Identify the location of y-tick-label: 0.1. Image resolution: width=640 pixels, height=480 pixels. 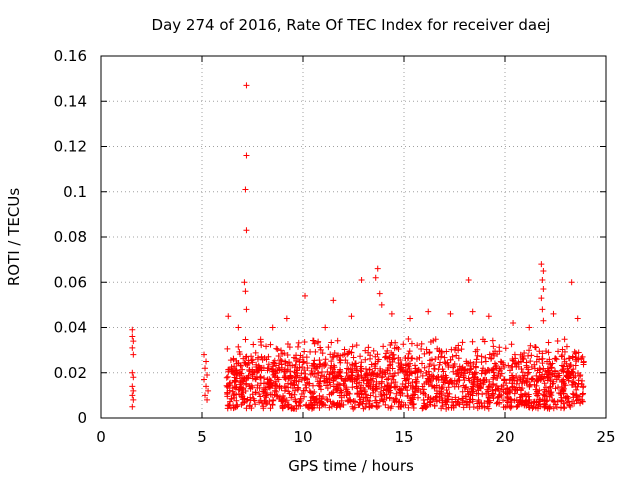
(75, 192).